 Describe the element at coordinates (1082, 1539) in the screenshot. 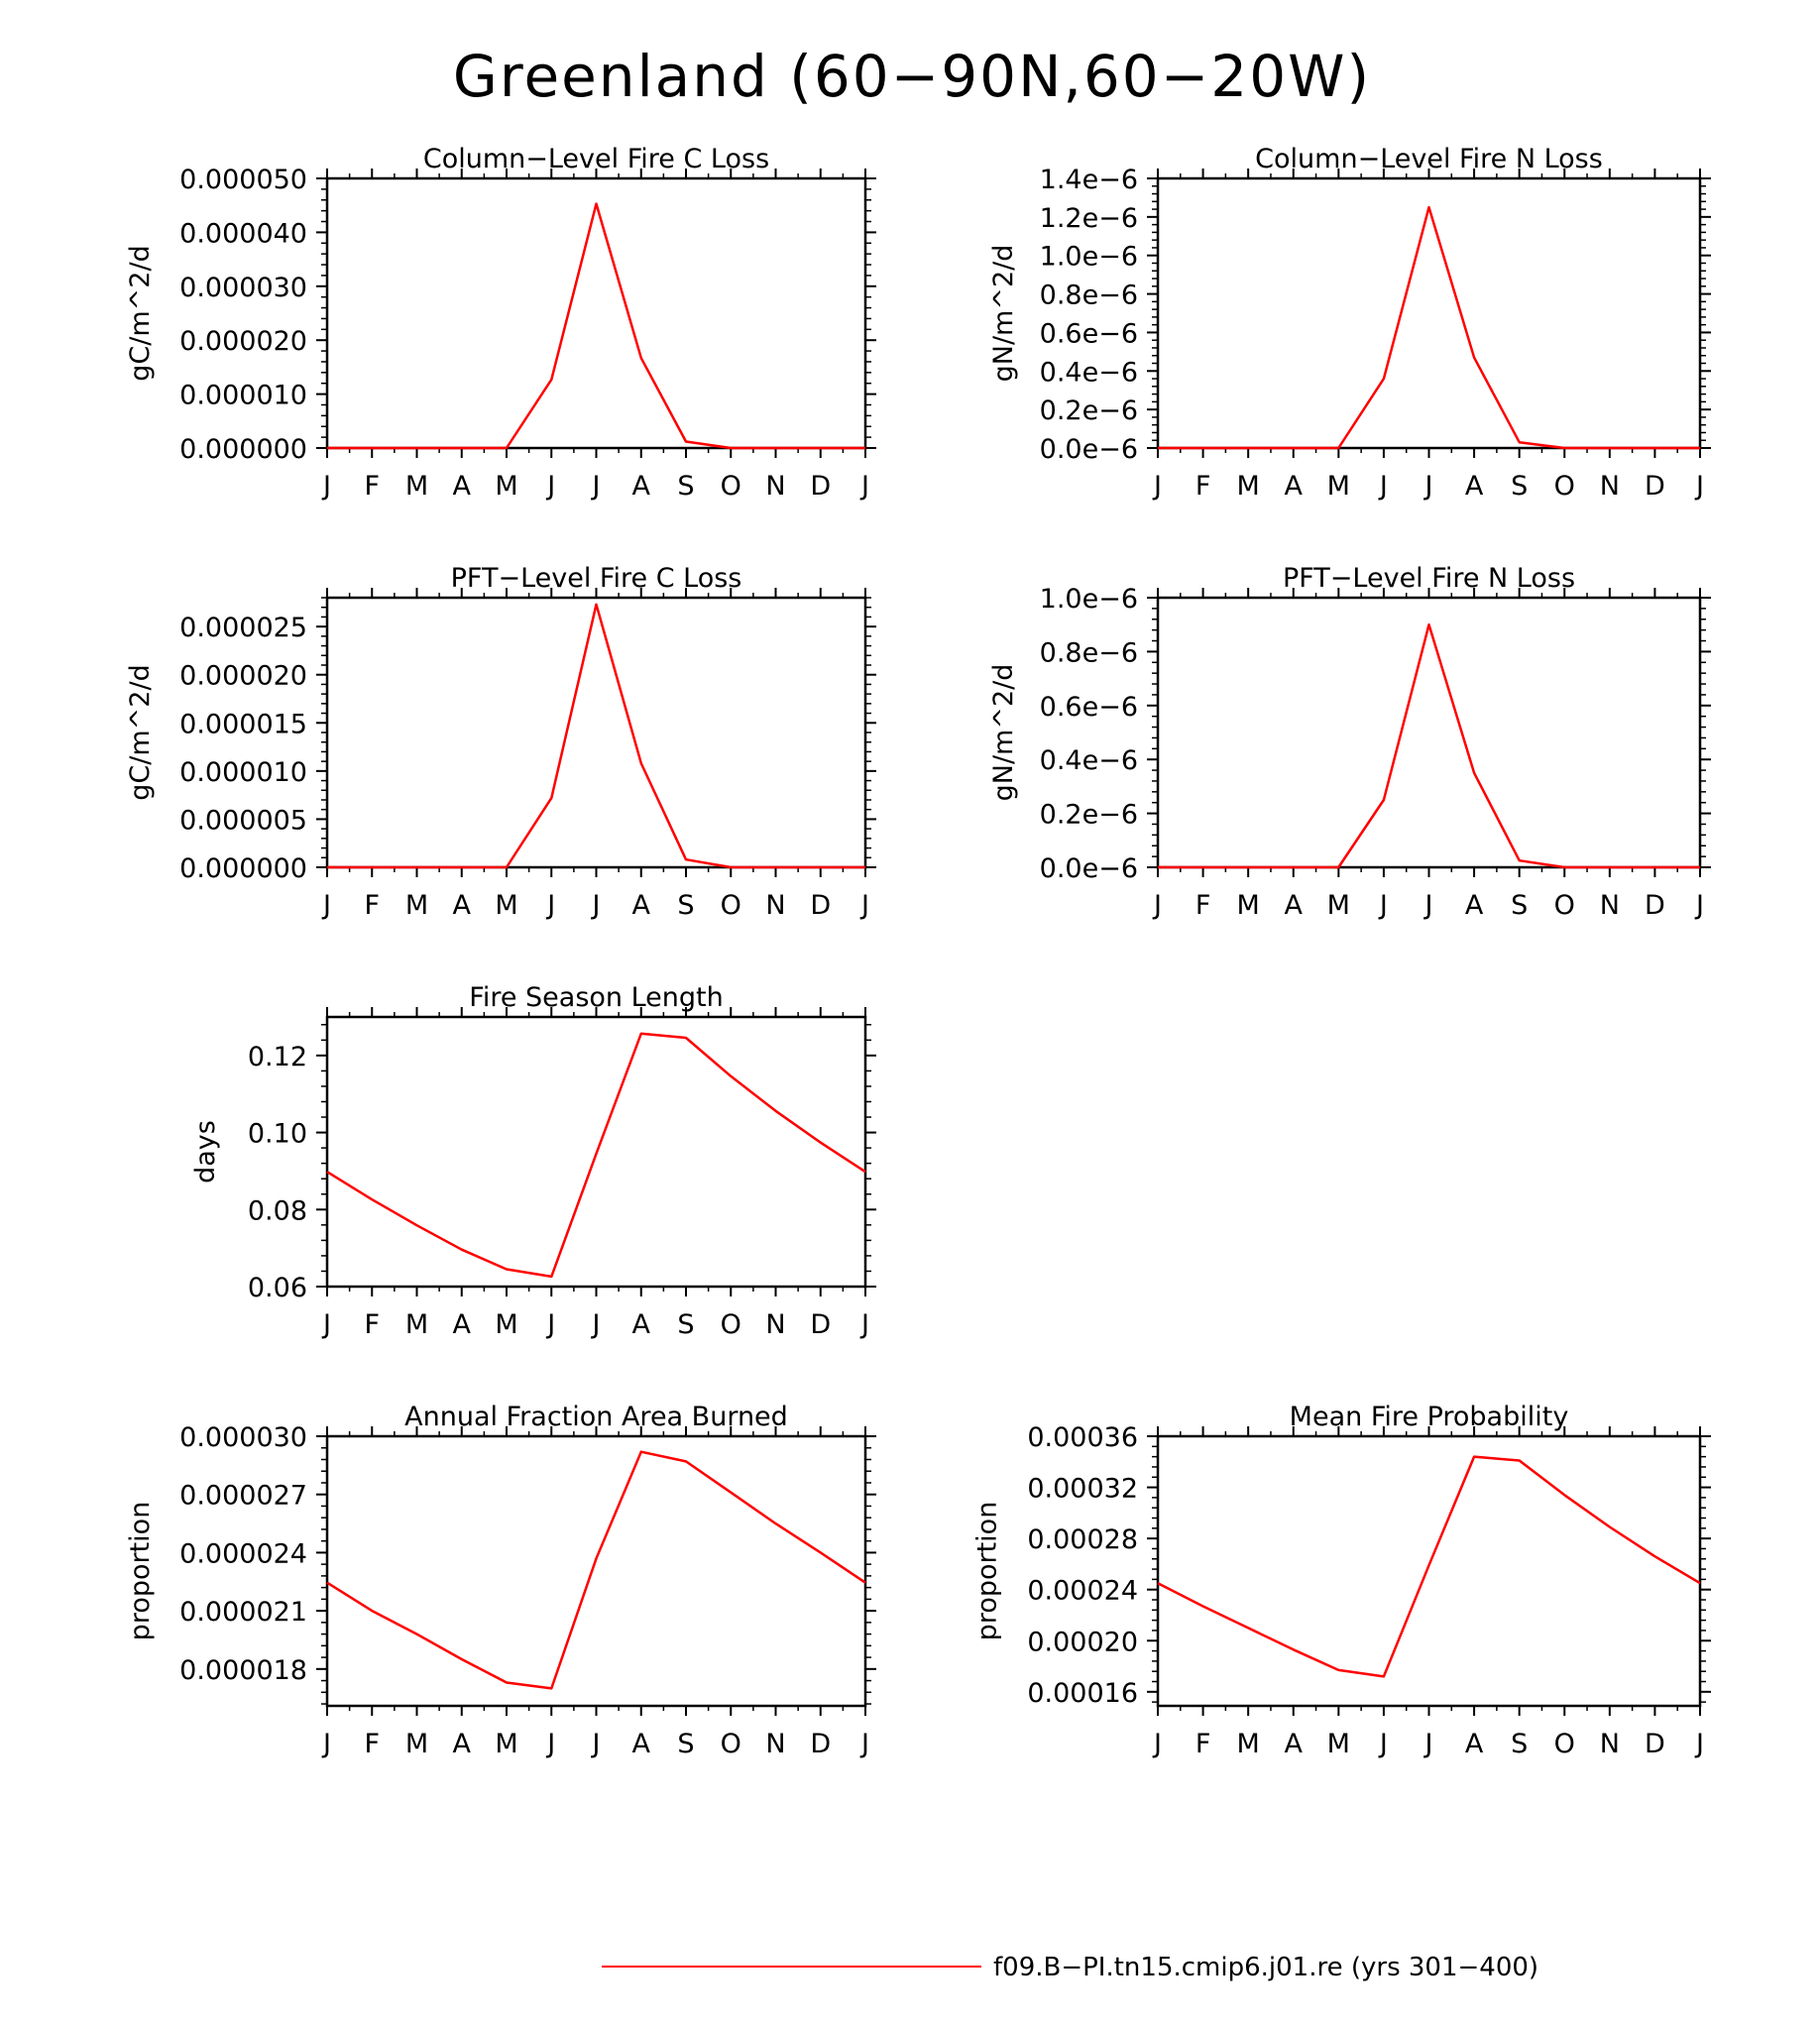

I see `y-tick-label: 0.00028` at that location.